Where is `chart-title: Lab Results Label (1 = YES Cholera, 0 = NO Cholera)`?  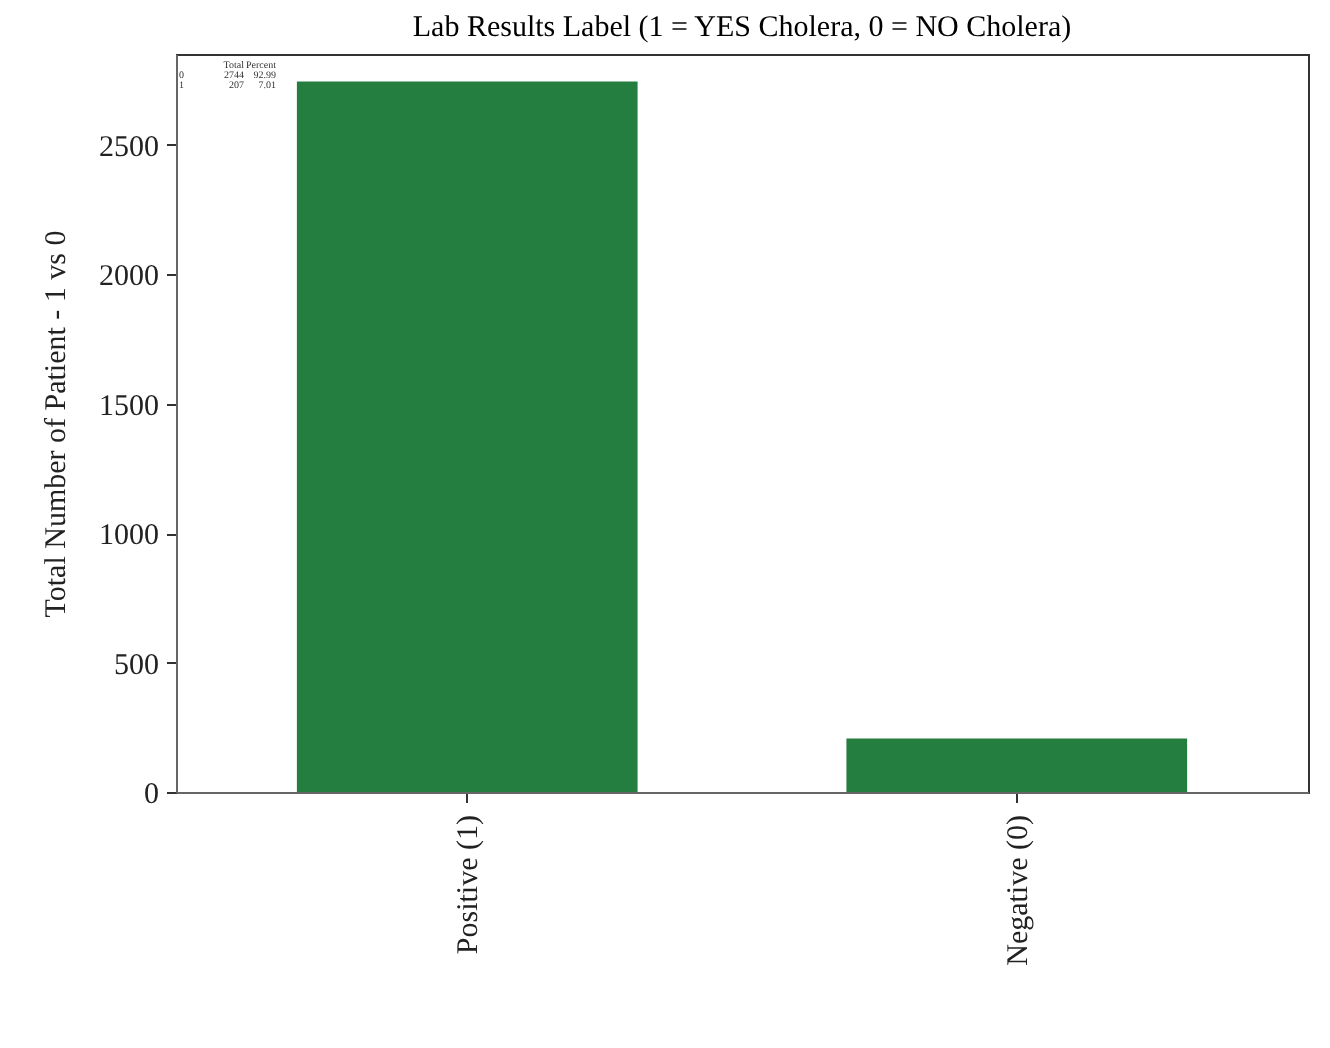
chart-title: Lab Results Label (1 = YES Cholera, 0 = NO Cholera) is located at coordinates (742, 28).